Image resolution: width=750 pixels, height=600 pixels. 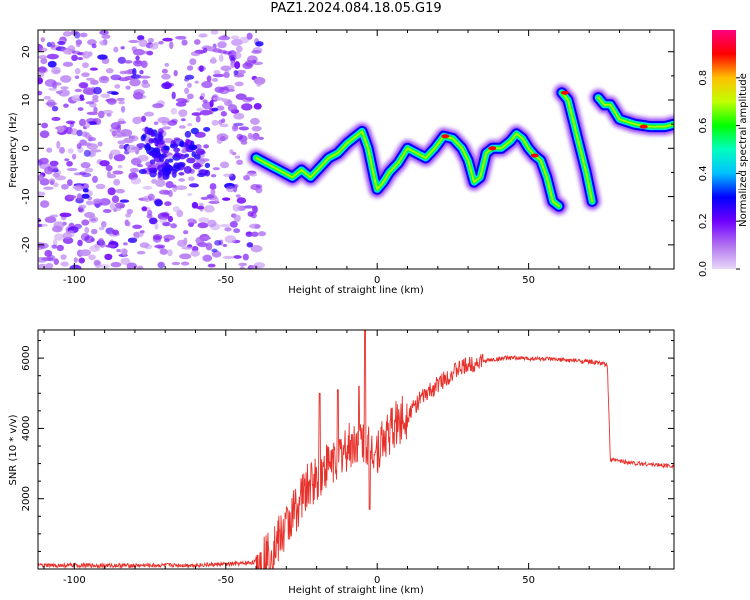 I want to click on snr-x-tick-label: -50, so click(x=226, y=580).